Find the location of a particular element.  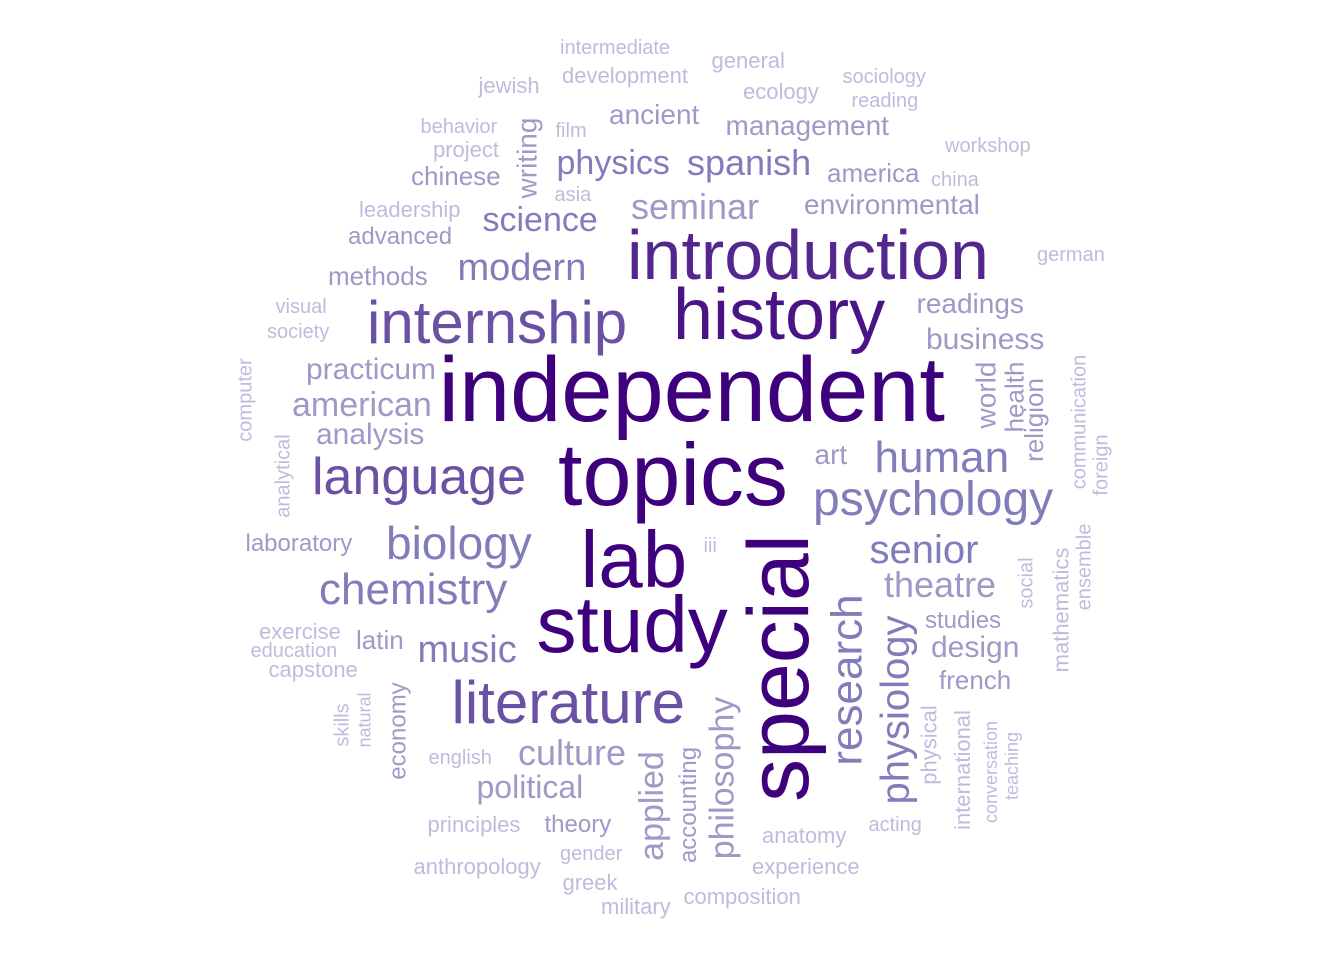

word-project: project is located at coordinates (466, 149).